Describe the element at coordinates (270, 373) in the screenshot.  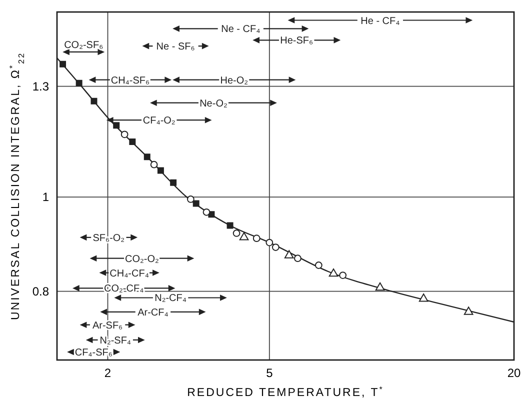
I see `x-tick-label: 5` at that location.